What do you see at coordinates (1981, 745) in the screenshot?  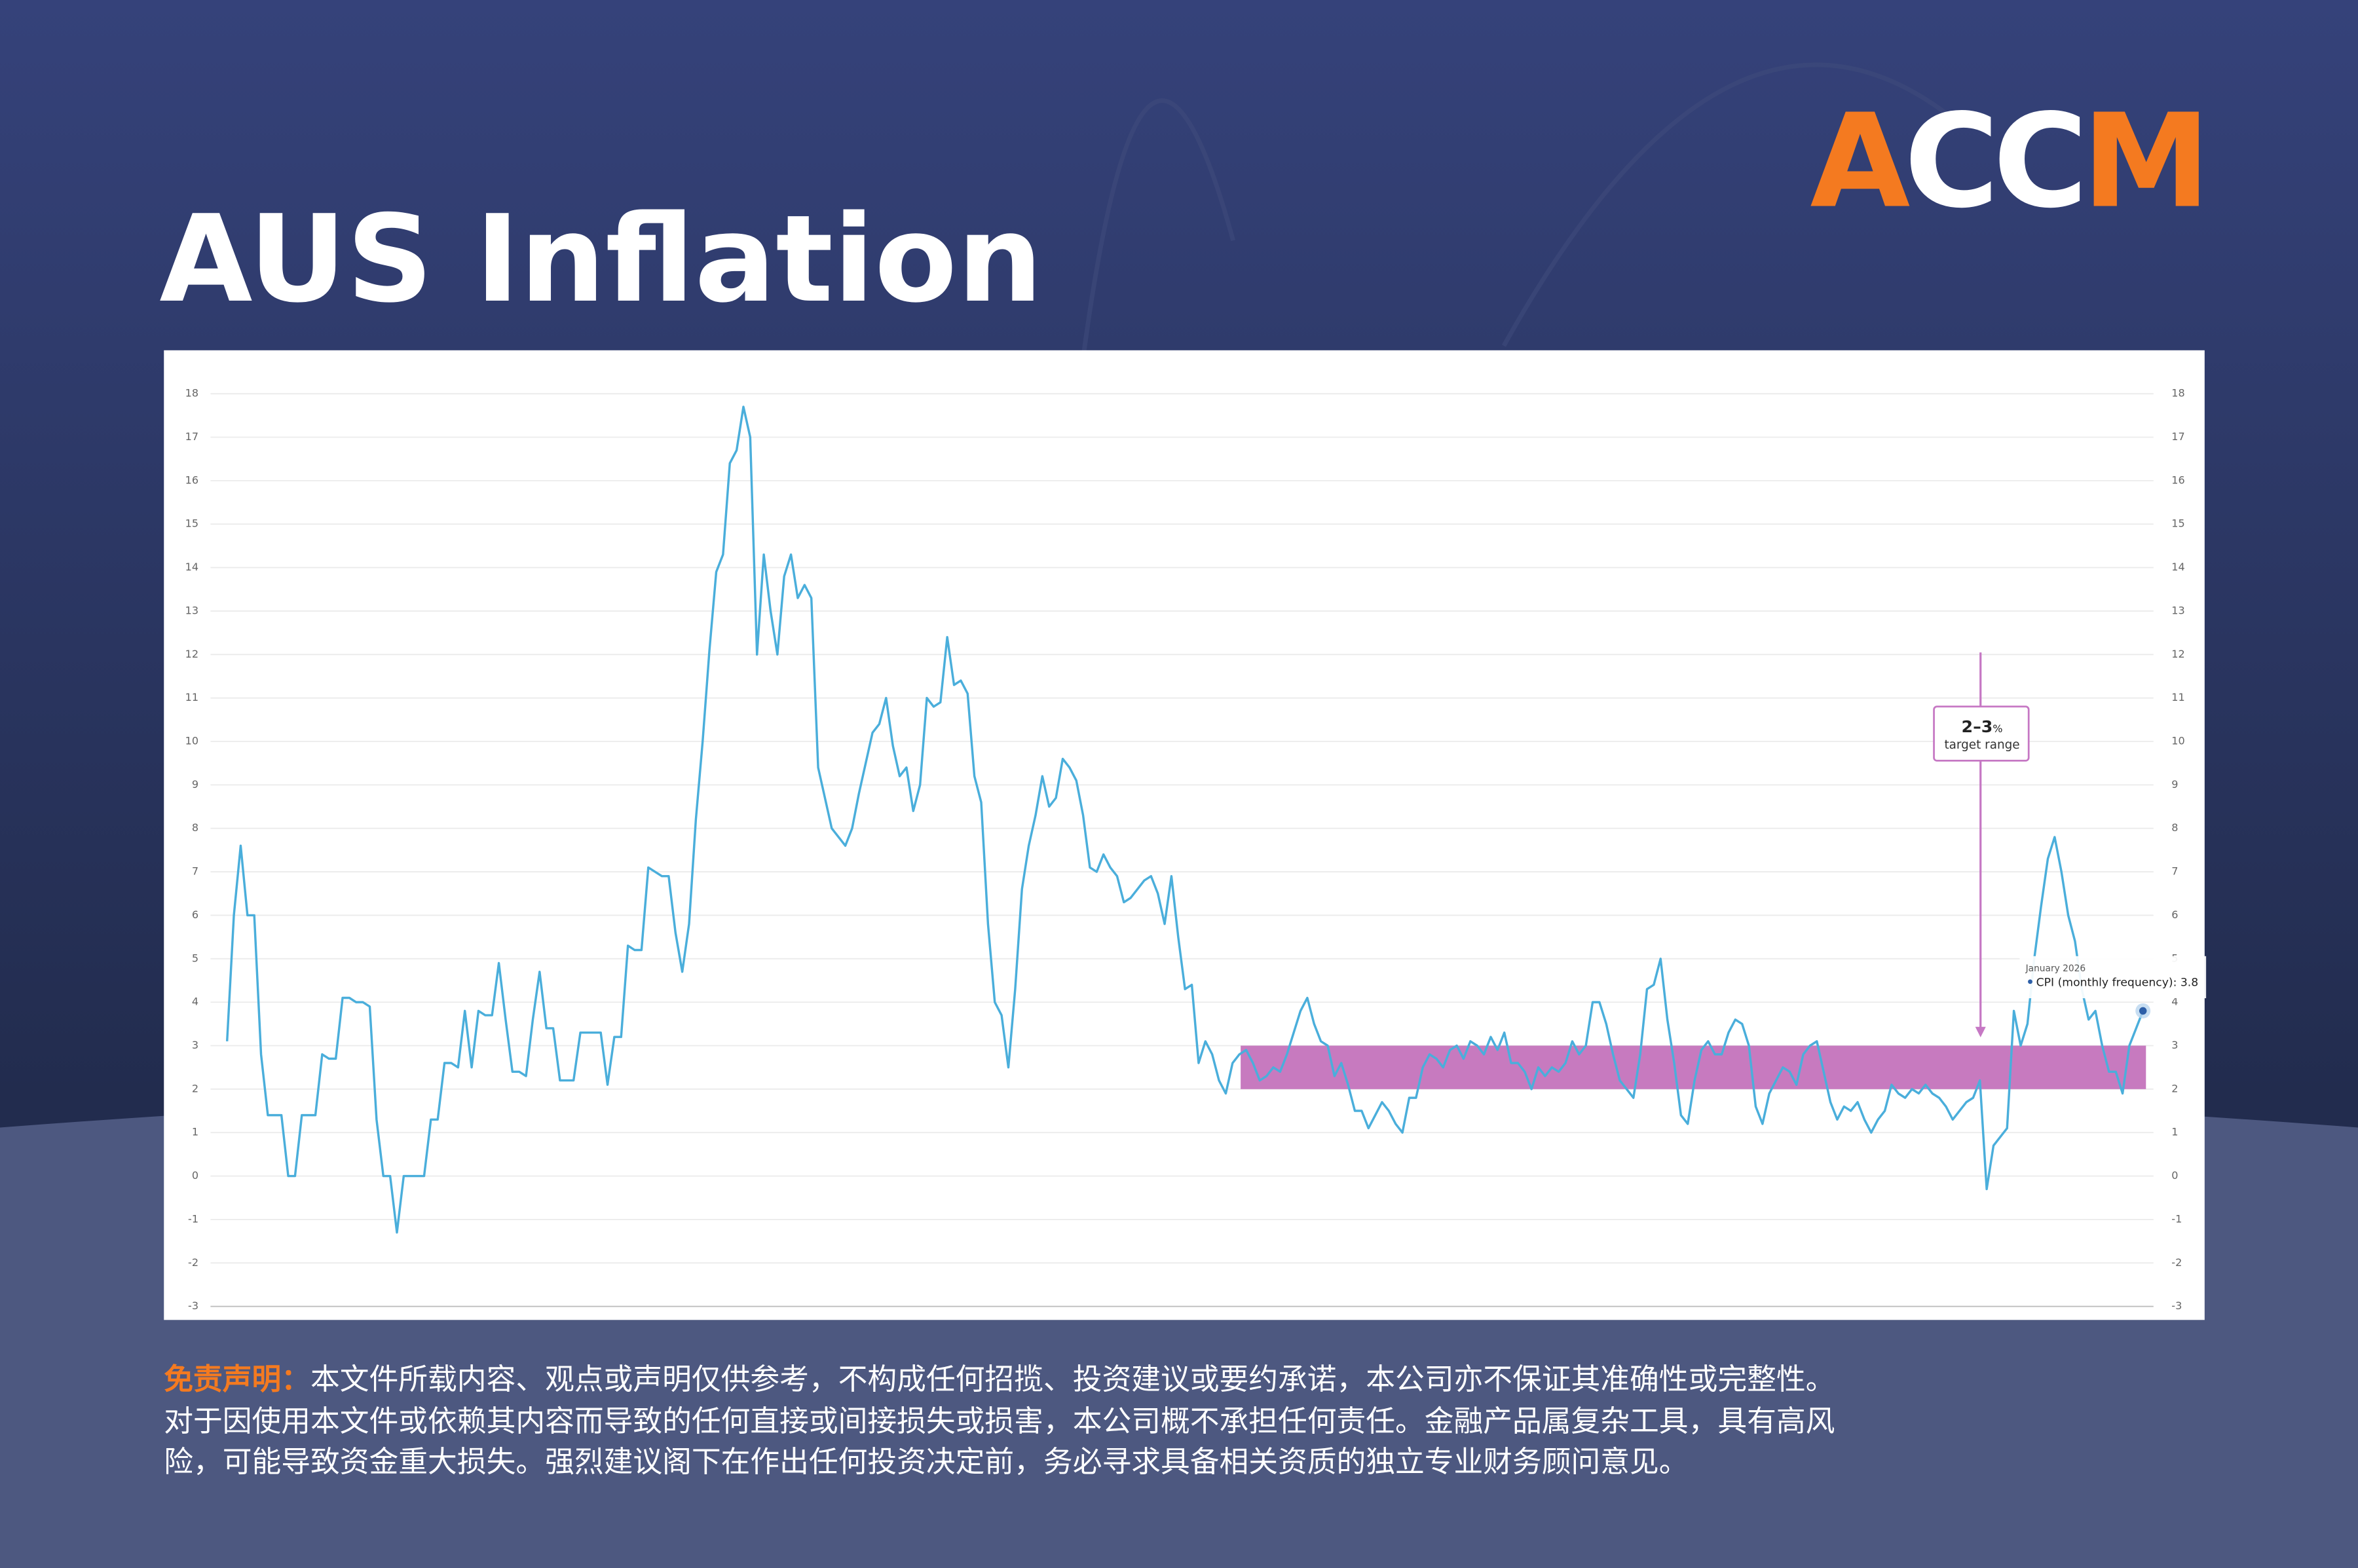 I see `annotation-sub: target range` at bounding box center [1981, 745].